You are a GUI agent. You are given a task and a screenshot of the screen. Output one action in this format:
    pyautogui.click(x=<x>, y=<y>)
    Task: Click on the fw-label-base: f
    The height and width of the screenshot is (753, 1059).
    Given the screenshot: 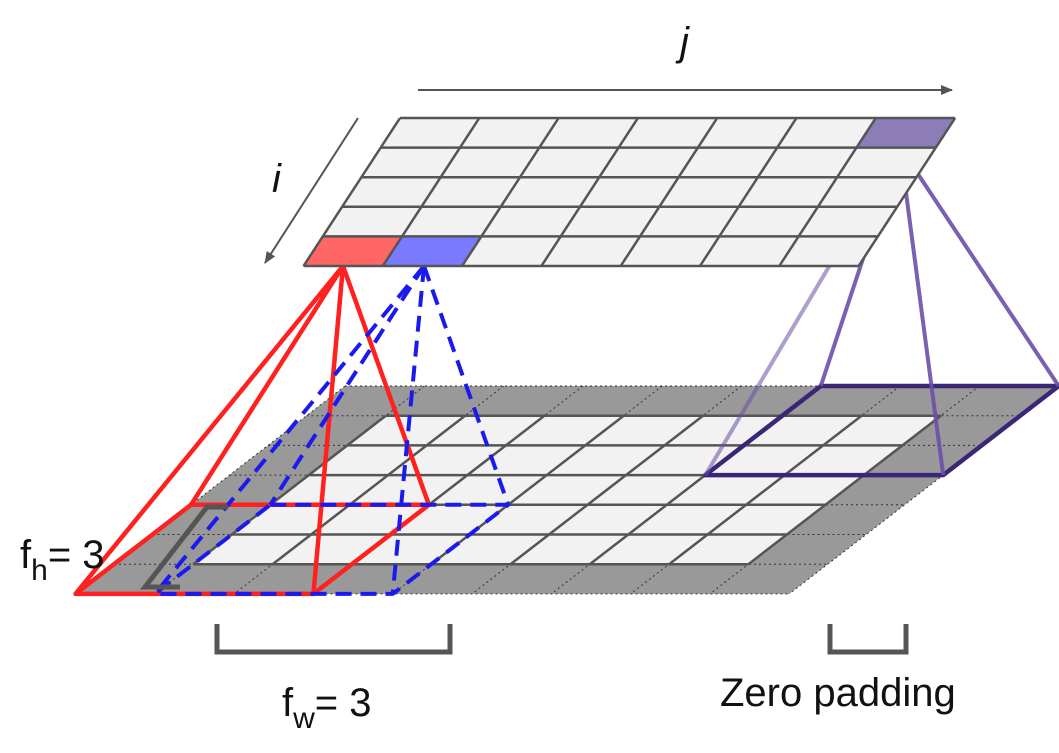 What is the action you would take?
    pyautogui.click(x=288, y=703)
    